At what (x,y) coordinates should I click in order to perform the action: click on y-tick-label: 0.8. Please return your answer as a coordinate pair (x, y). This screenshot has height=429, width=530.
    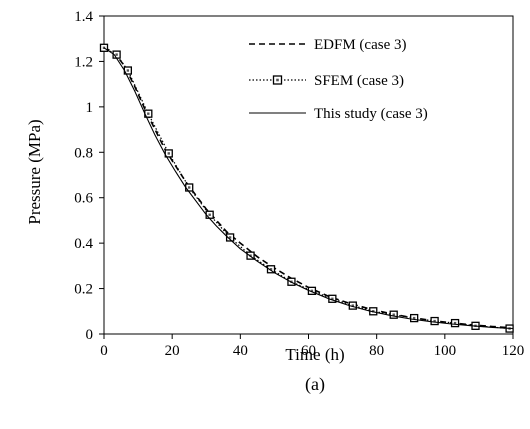
    Looking at the image, I should click on (83, 153).